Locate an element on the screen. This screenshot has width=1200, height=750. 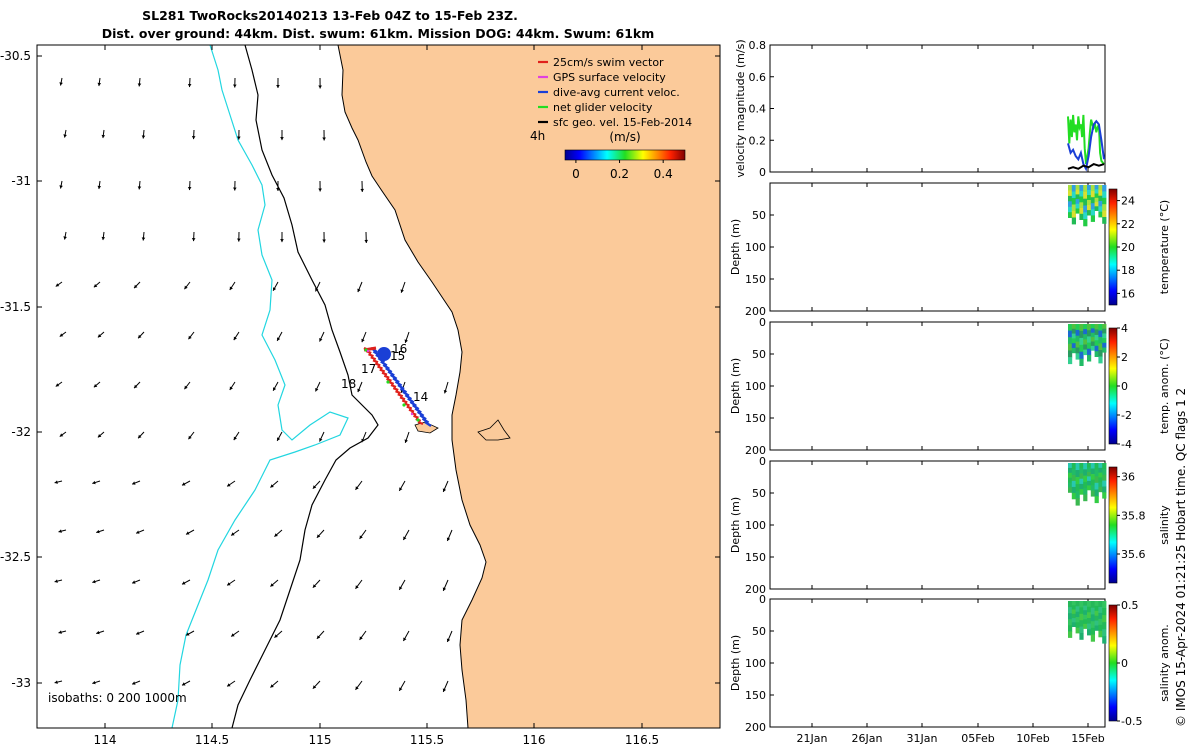
dive-avg-velocity is located at coordinates (420, 413).